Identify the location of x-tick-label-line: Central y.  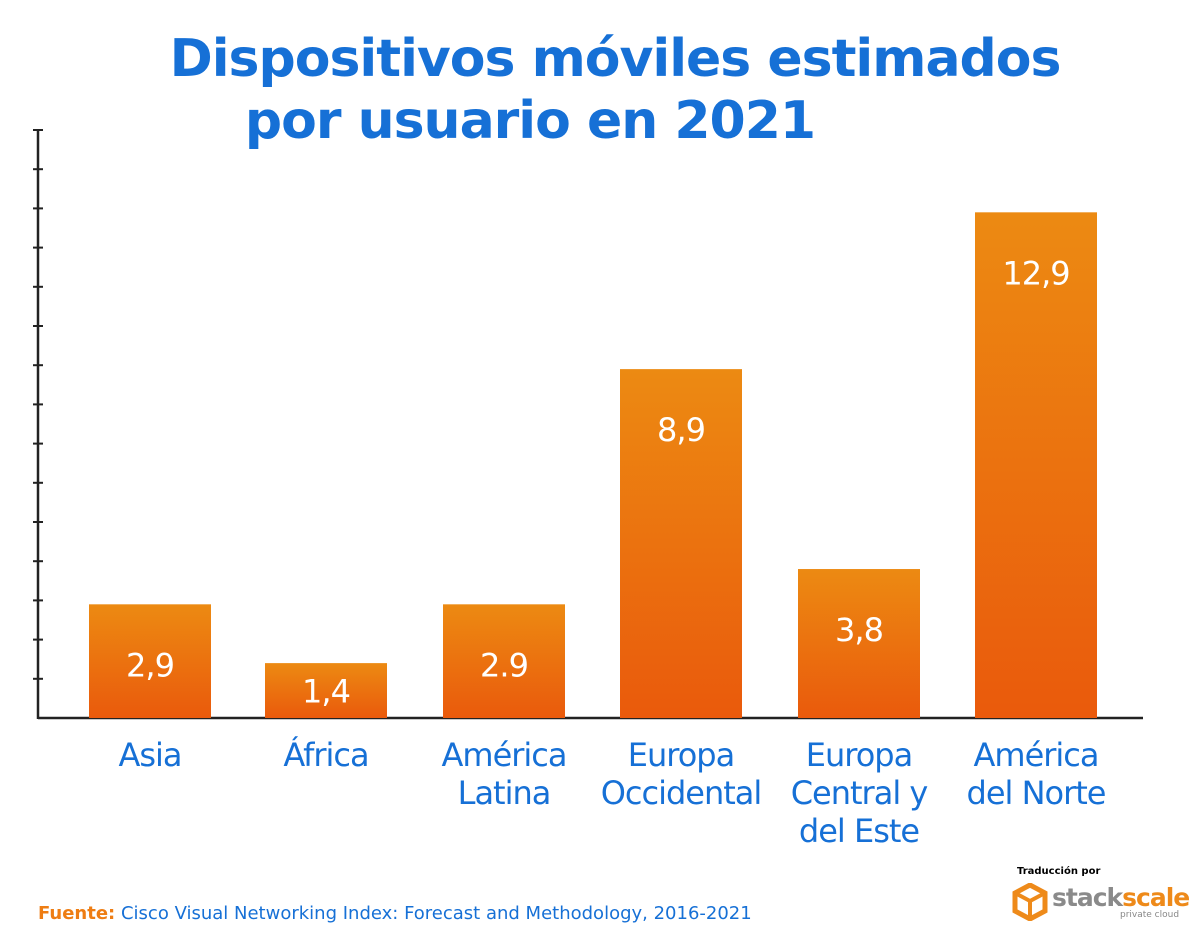
(859, 793).